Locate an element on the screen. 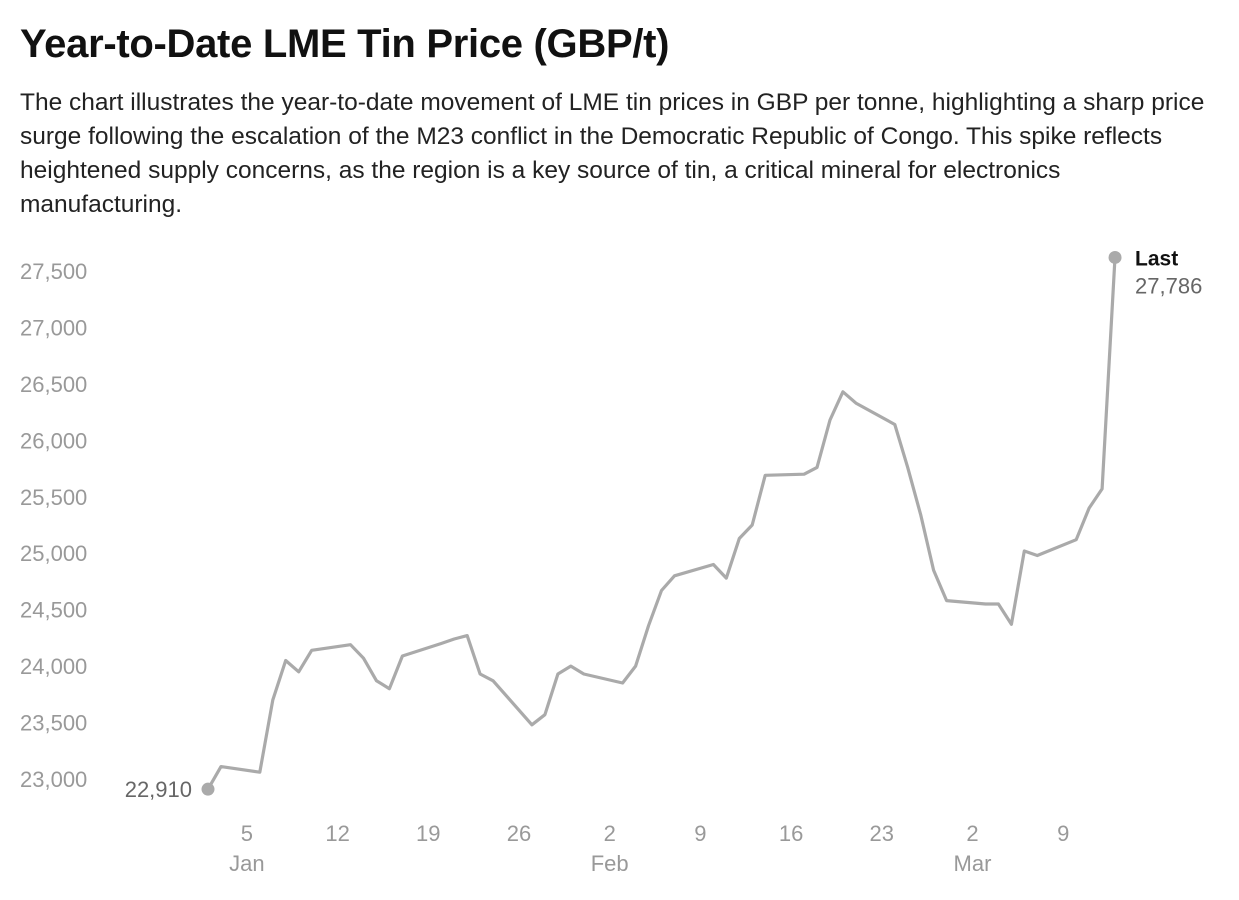 The image size is (1239, 900). x-tick-label: 5 is located at coordinates (247, 833).